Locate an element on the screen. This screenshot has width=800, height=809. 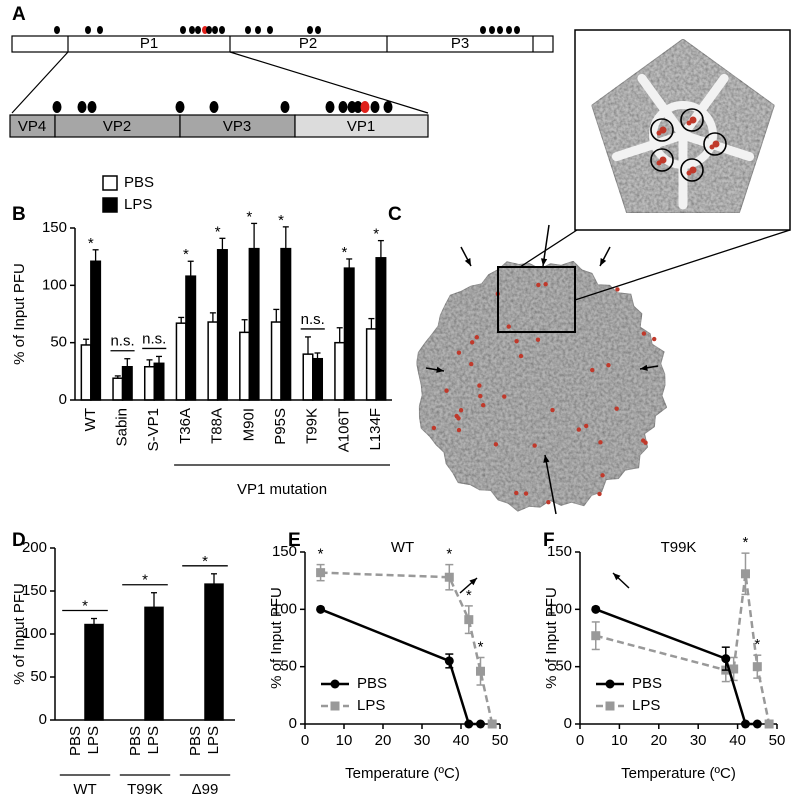
x-tick-label: 10 is located at coordinates (344, 740).